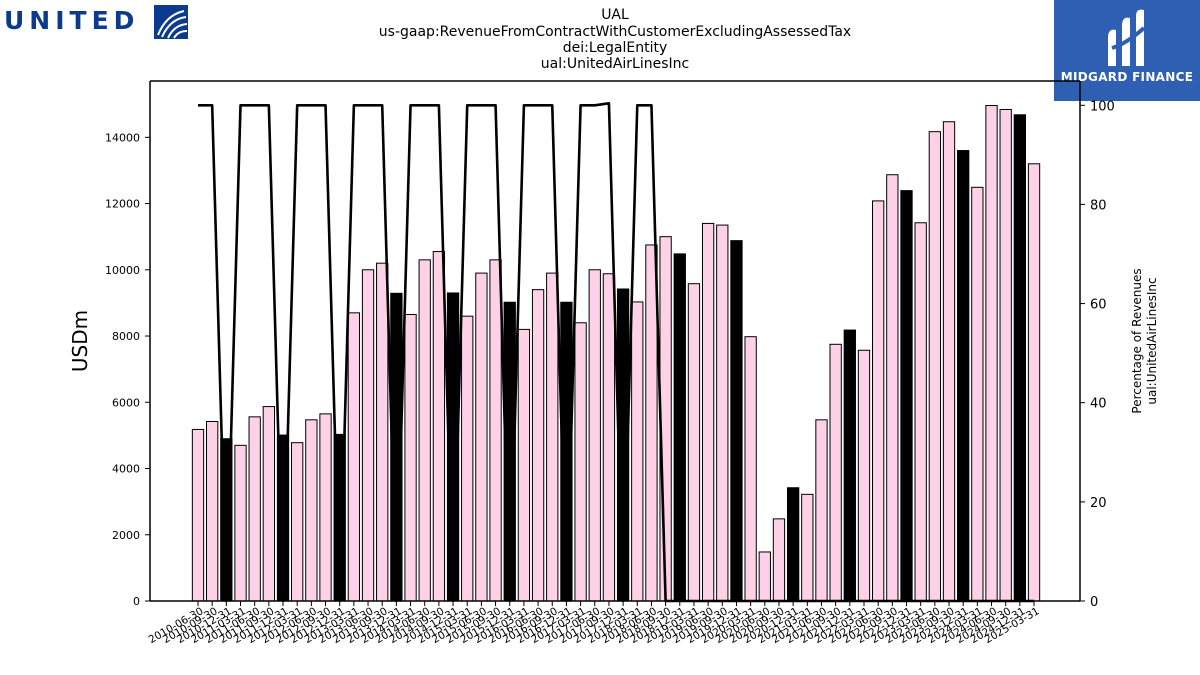 This screenshot has width=1200, height=675. I want to click on y2tick-label-60: 60, so click(1098, 305).